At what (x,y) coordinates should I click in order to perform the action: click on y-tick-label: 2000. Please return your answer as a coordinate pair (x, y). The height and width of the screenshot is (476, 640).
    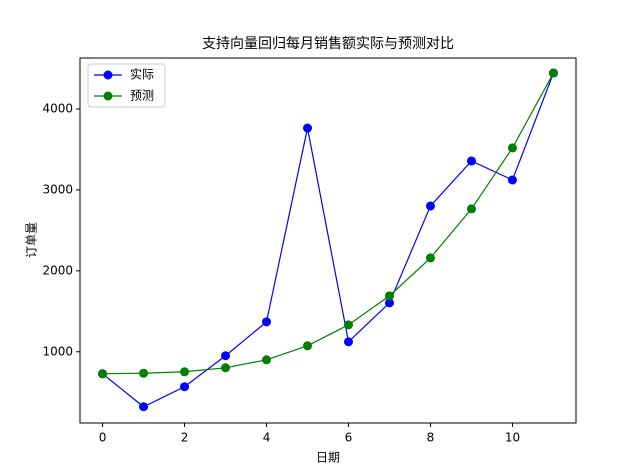
    Looking at the image, I should click on (57, 270).